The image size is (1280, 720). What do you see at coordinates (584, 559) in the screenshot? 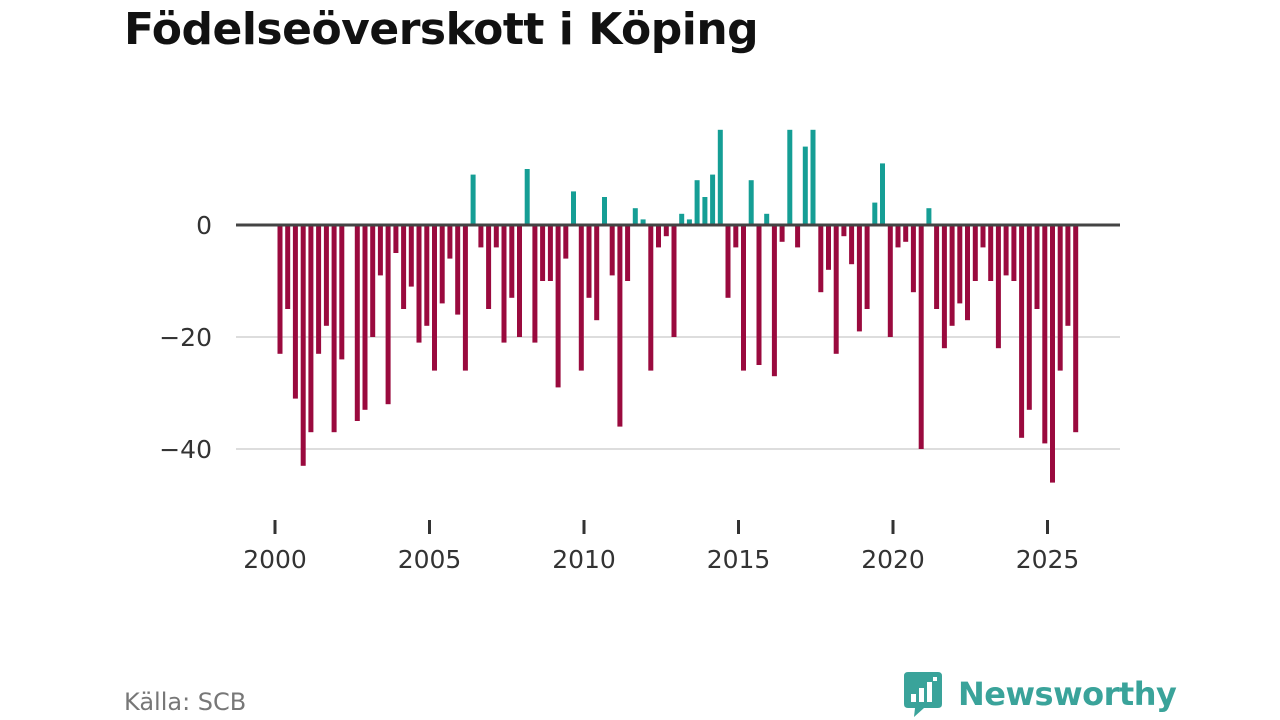
I see `x-tick-label: 2010` at bounding box center [584, 559].